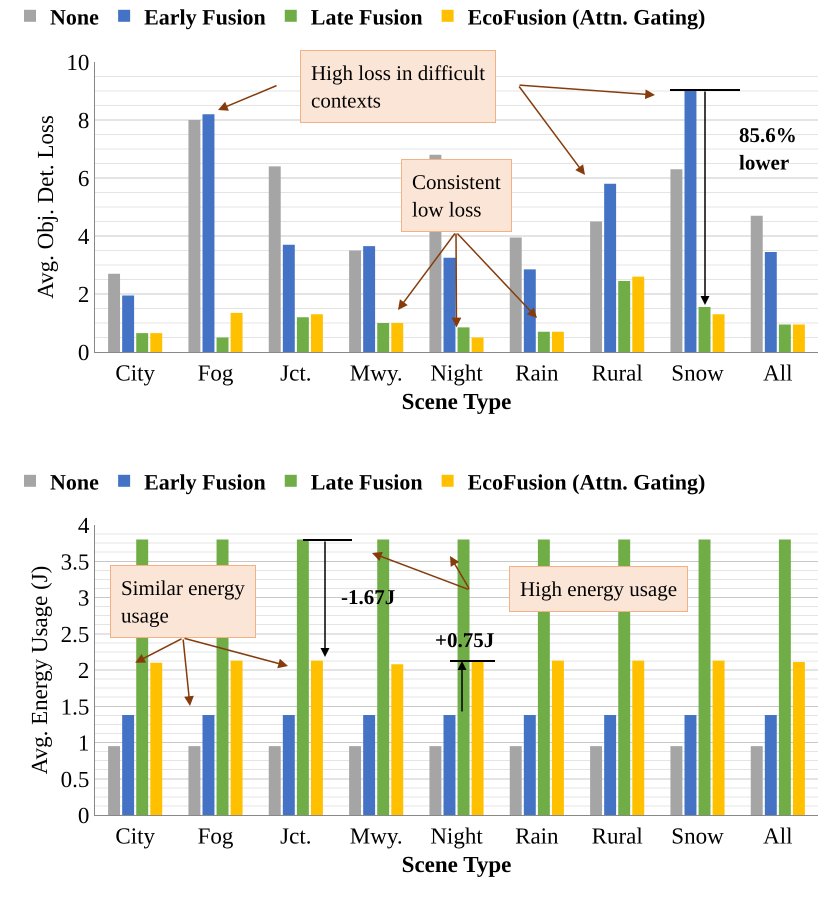 Image resolution: width=828 pixels, height=907 pixels. Describe the element at coordinates (456, 196) in the screenshot. I see `annotation: Consistent low loss` at that location.